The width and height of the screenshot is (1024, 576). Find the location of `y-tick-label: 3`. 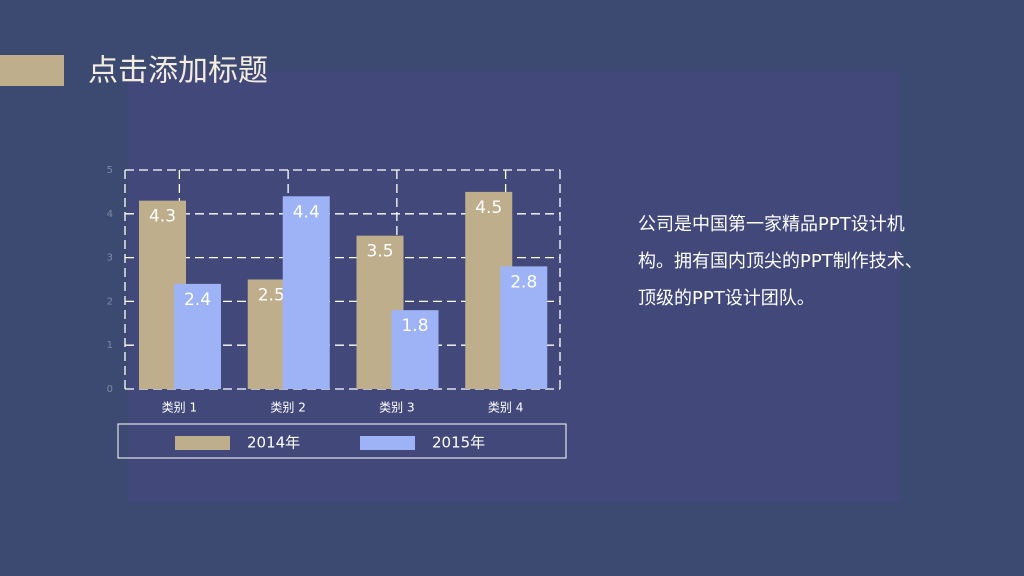

y-tick-label: 3 is located at coordinates (110, 258).